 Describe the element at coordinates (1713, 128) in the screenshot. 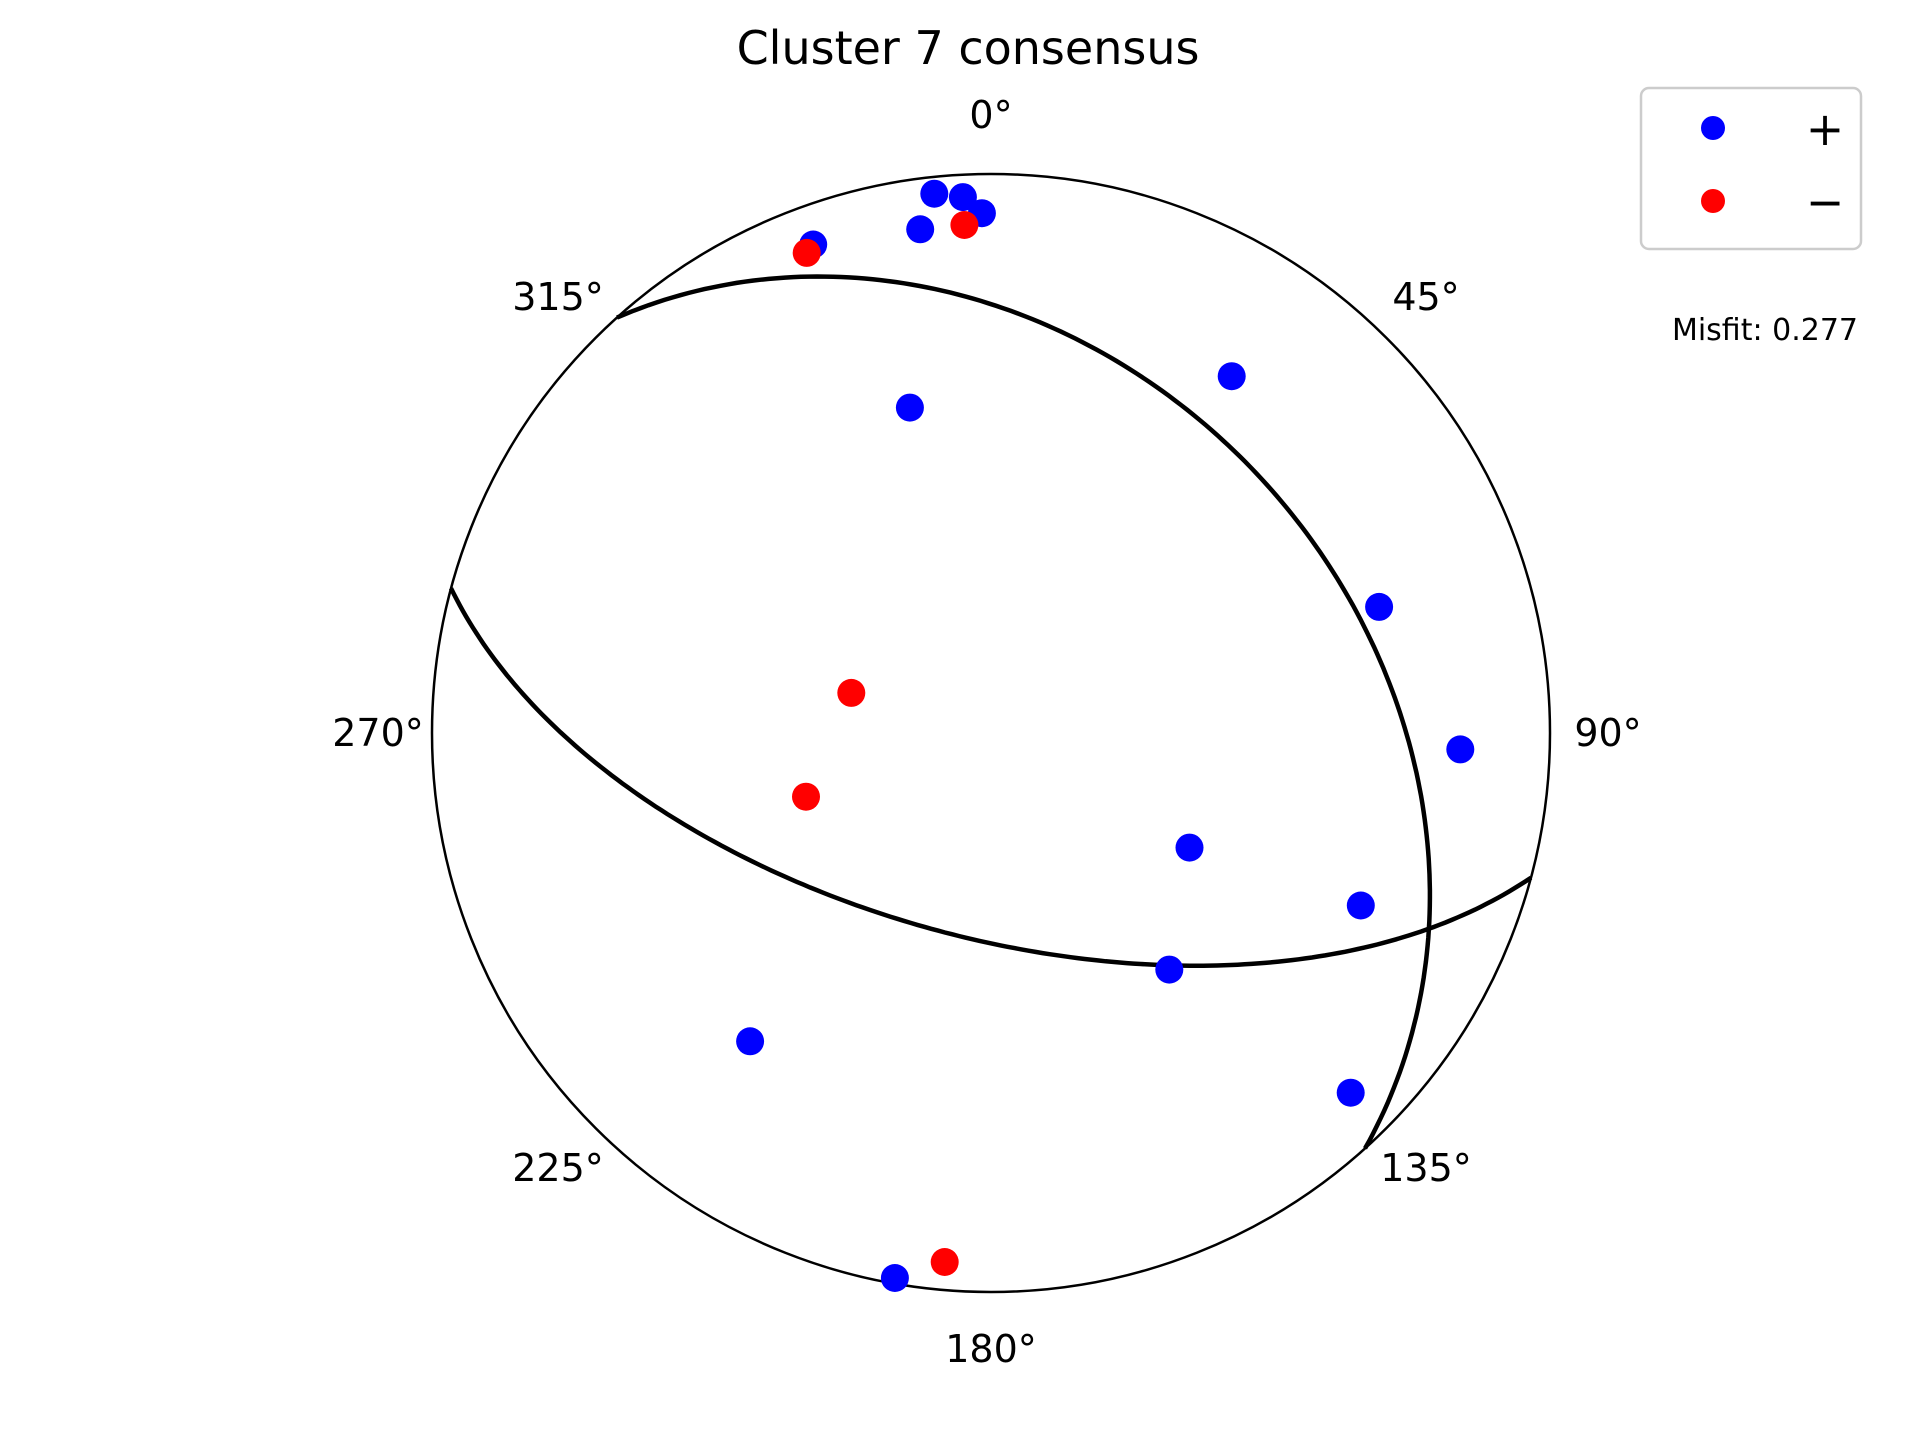

I see `legend-marker-plus` at that location.